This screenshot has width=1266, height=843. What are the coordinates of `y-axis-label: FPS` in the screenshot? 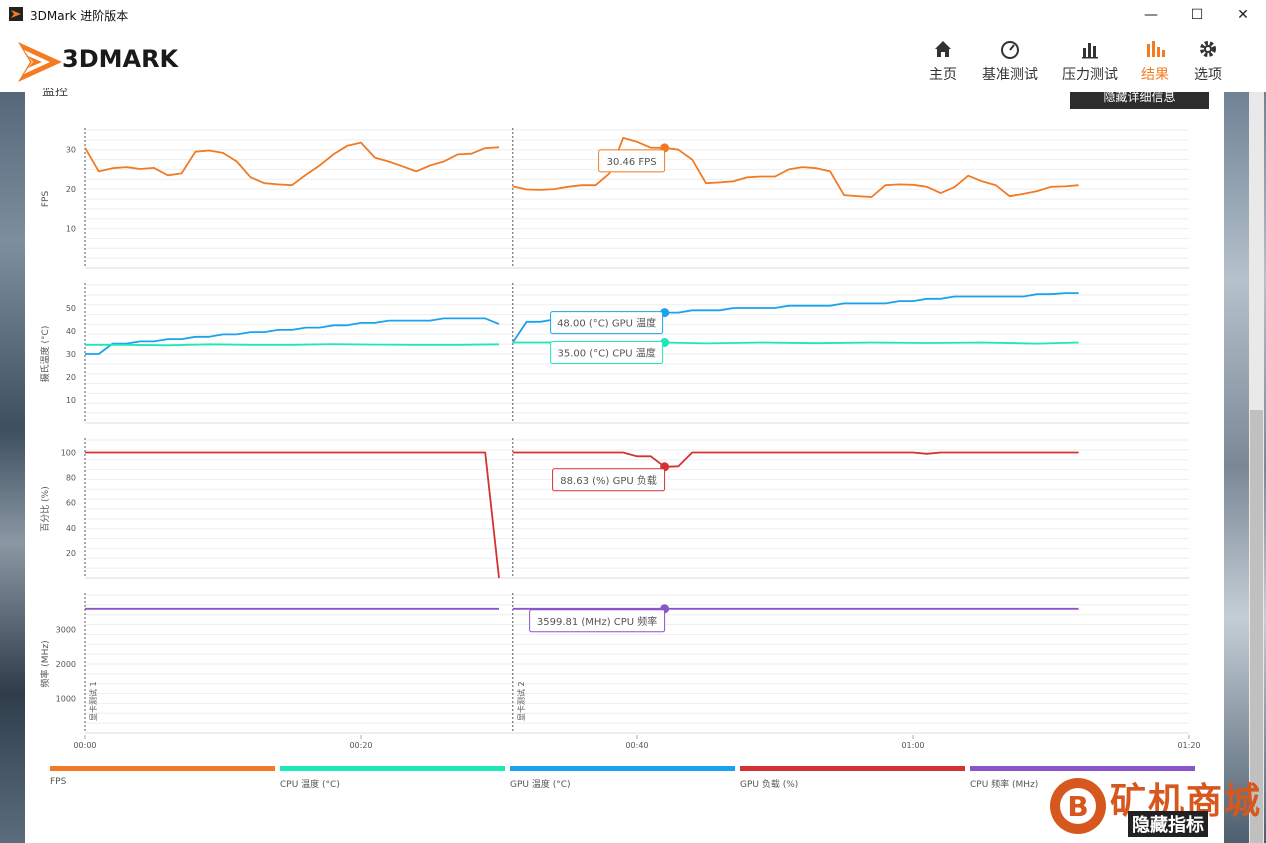 It's located at (46, 199).